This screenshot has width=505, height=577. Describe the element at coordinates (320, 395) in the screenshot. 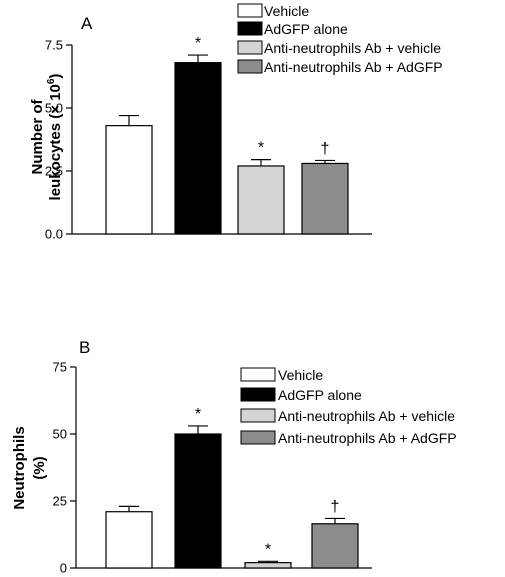

I see `legend-label-adgfp-b: AdGFP alone` at that location.